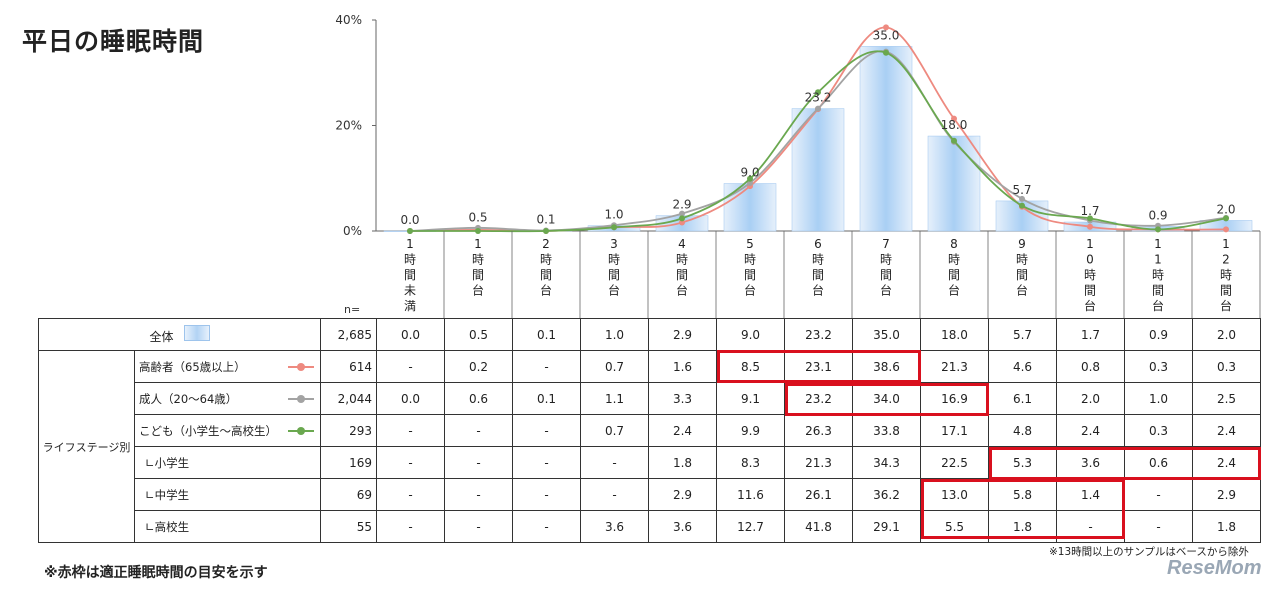 The width and height of the screenshot is (1280, 593). Describe the element at coordinates (478, 267) in the screenshot. I see `category-label: 1 時間台` at that location.